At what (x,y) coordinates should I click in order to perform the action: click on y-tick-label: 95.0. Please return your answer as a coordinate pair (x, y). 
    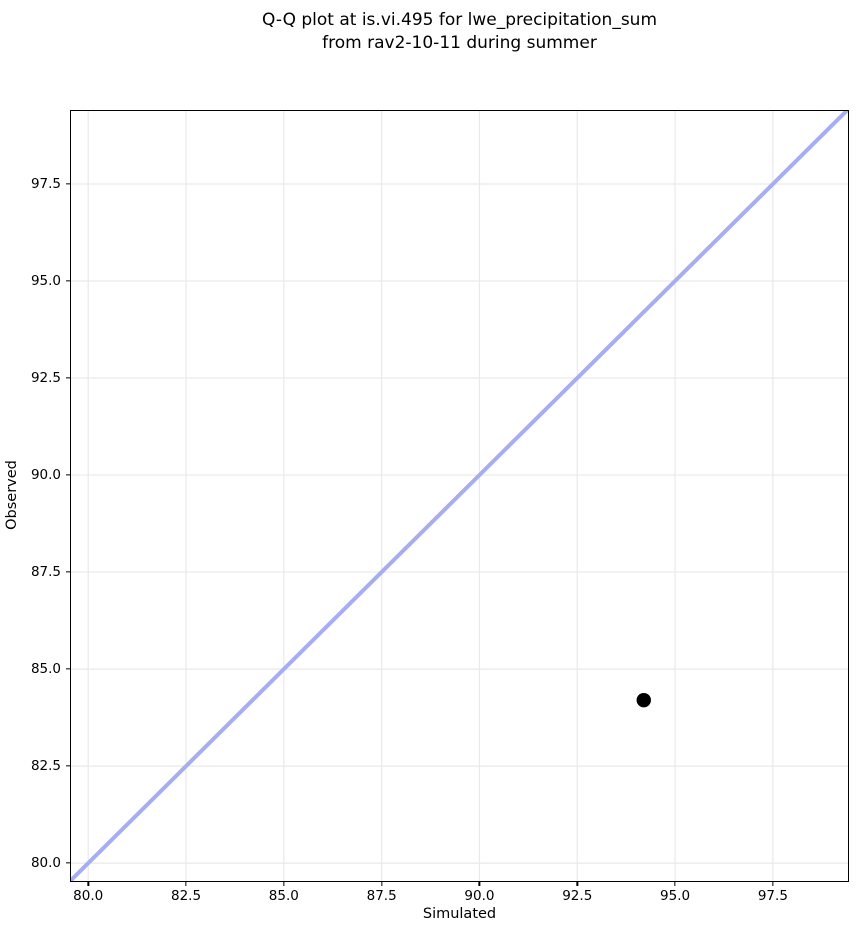
    Looking at the image, I should click on (45, 280).